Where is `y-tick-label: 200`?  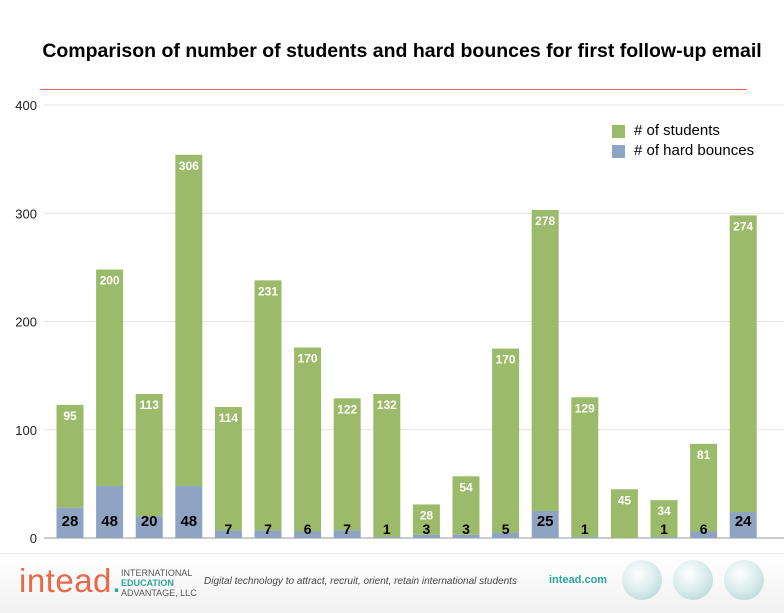 y-tick-label: 200 is located at coordinates (26, 322).